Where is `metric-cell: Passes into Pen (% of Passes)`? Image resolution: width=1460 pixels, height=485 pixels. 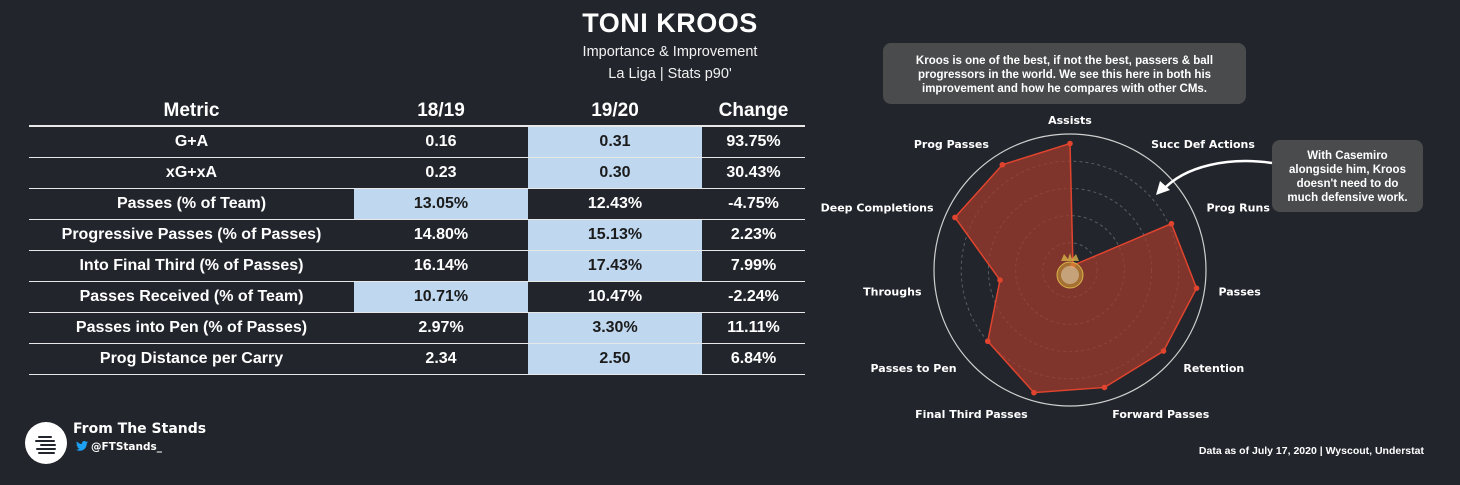 metric-cell: Passes into Pen (% of Passes) is located at coordinates (191, 328).